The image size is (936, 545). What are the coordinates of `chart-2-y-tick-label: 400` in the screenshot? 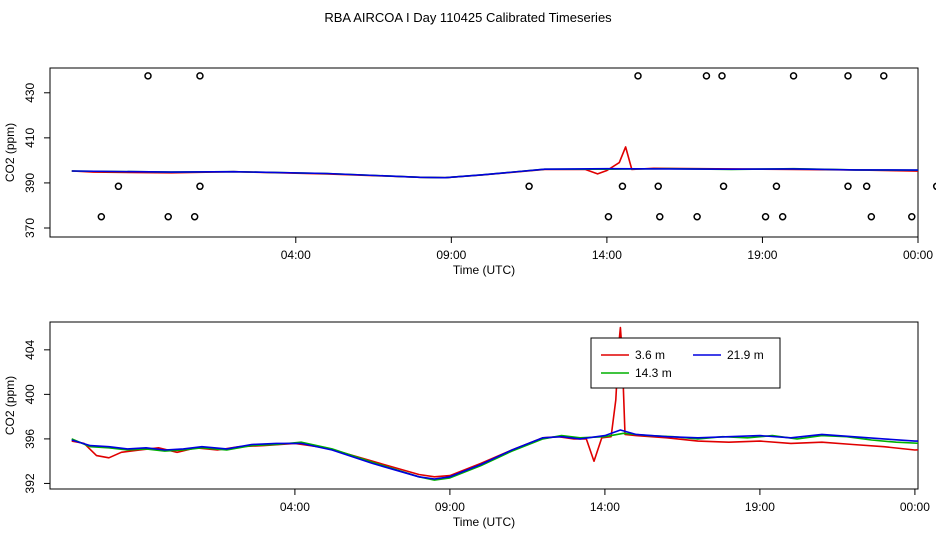 It's located at (30, 394).